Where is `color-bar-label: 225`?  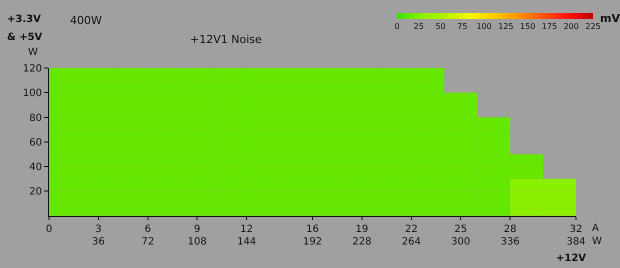
color-bar-label: 225 is located at coordinates (593, 27).